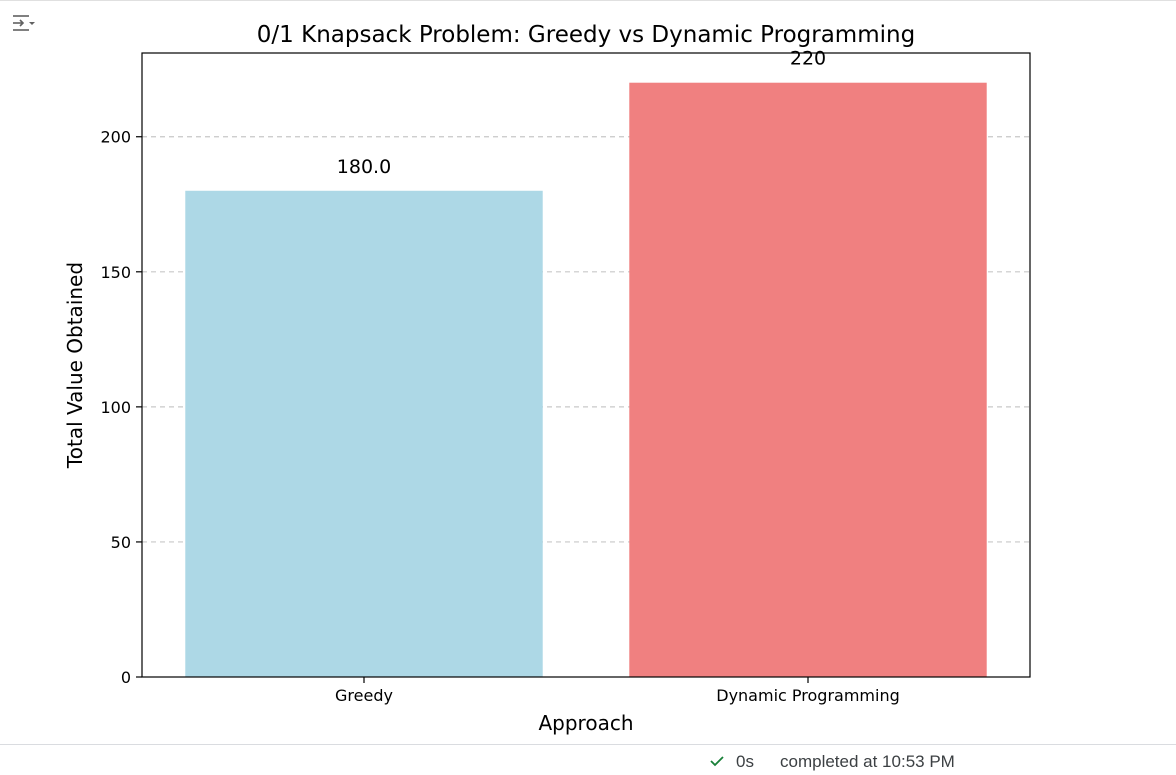 This screenshot has height=775, width=1176. I want to click on value-label: 180.0, so click(364, 167).